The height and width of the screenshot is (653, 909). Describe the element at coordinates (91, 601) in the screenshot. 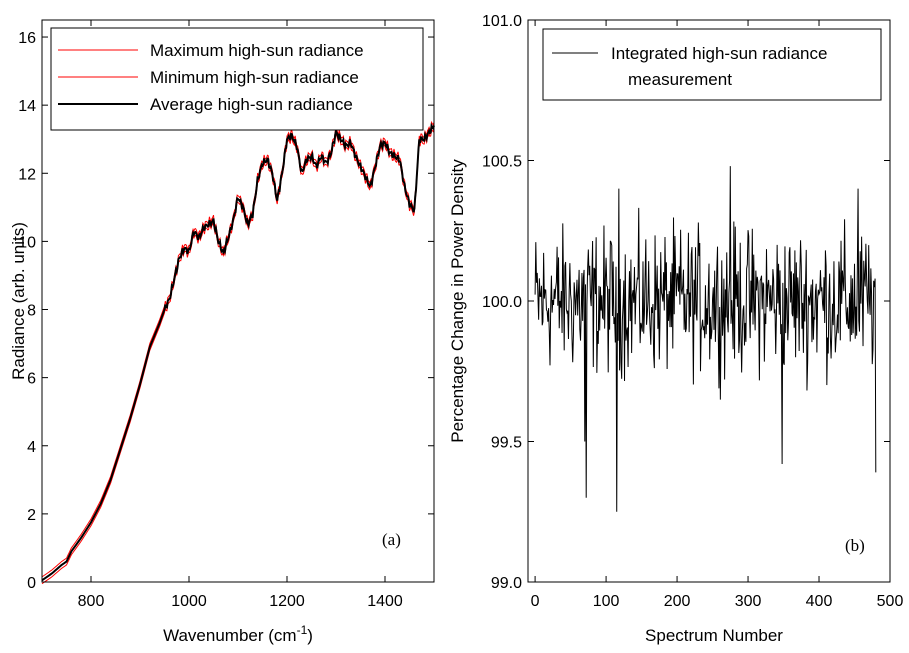

I see `panel-a-x-tick-label: 800` at that location.